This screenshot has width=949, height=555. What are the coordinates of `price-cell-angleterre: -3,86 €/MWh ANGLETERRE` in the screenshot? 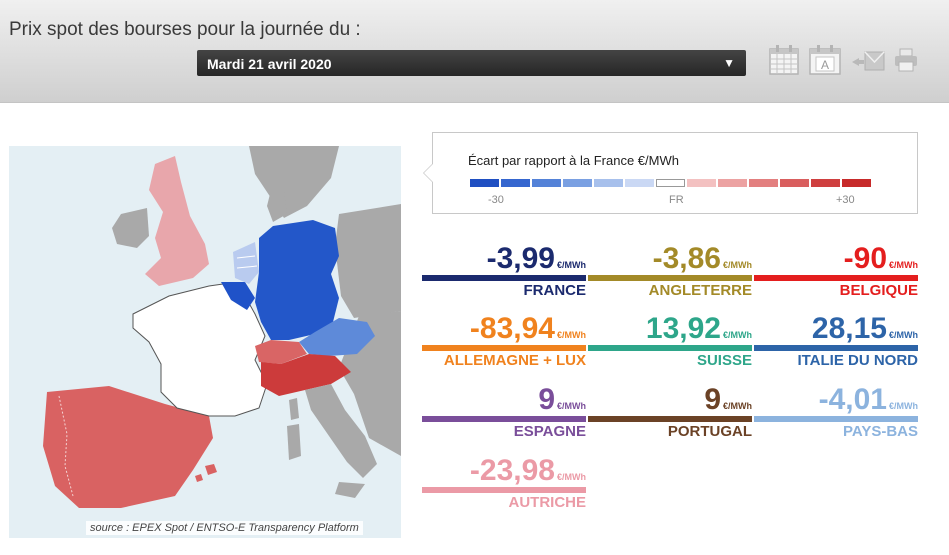 It's located at (670, 271).